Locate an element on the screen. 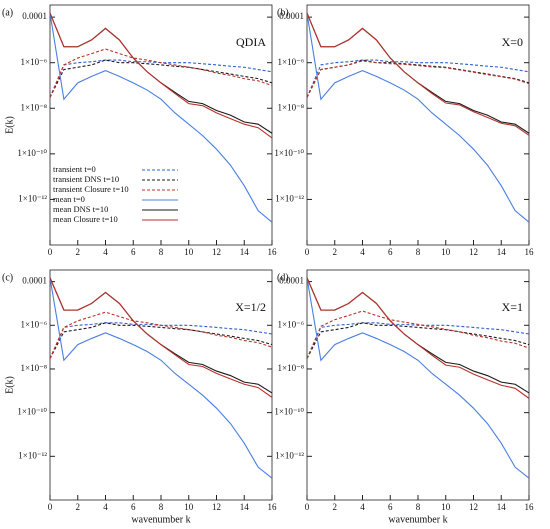 This screenshot has width=550, height=529. legend-label: mean Closure t=10 is located at coordinates (85, 219).